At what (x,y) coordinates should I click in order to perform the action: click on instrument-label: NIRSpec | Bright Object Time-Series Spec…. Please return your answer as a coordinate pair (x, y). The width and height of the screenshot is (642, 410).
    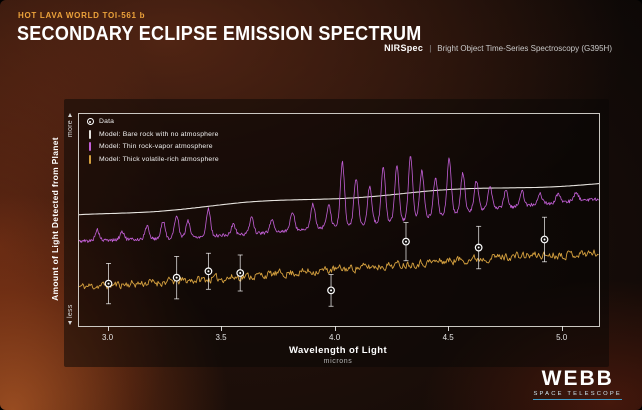
    Looking at the image, I should click on (498, 48).